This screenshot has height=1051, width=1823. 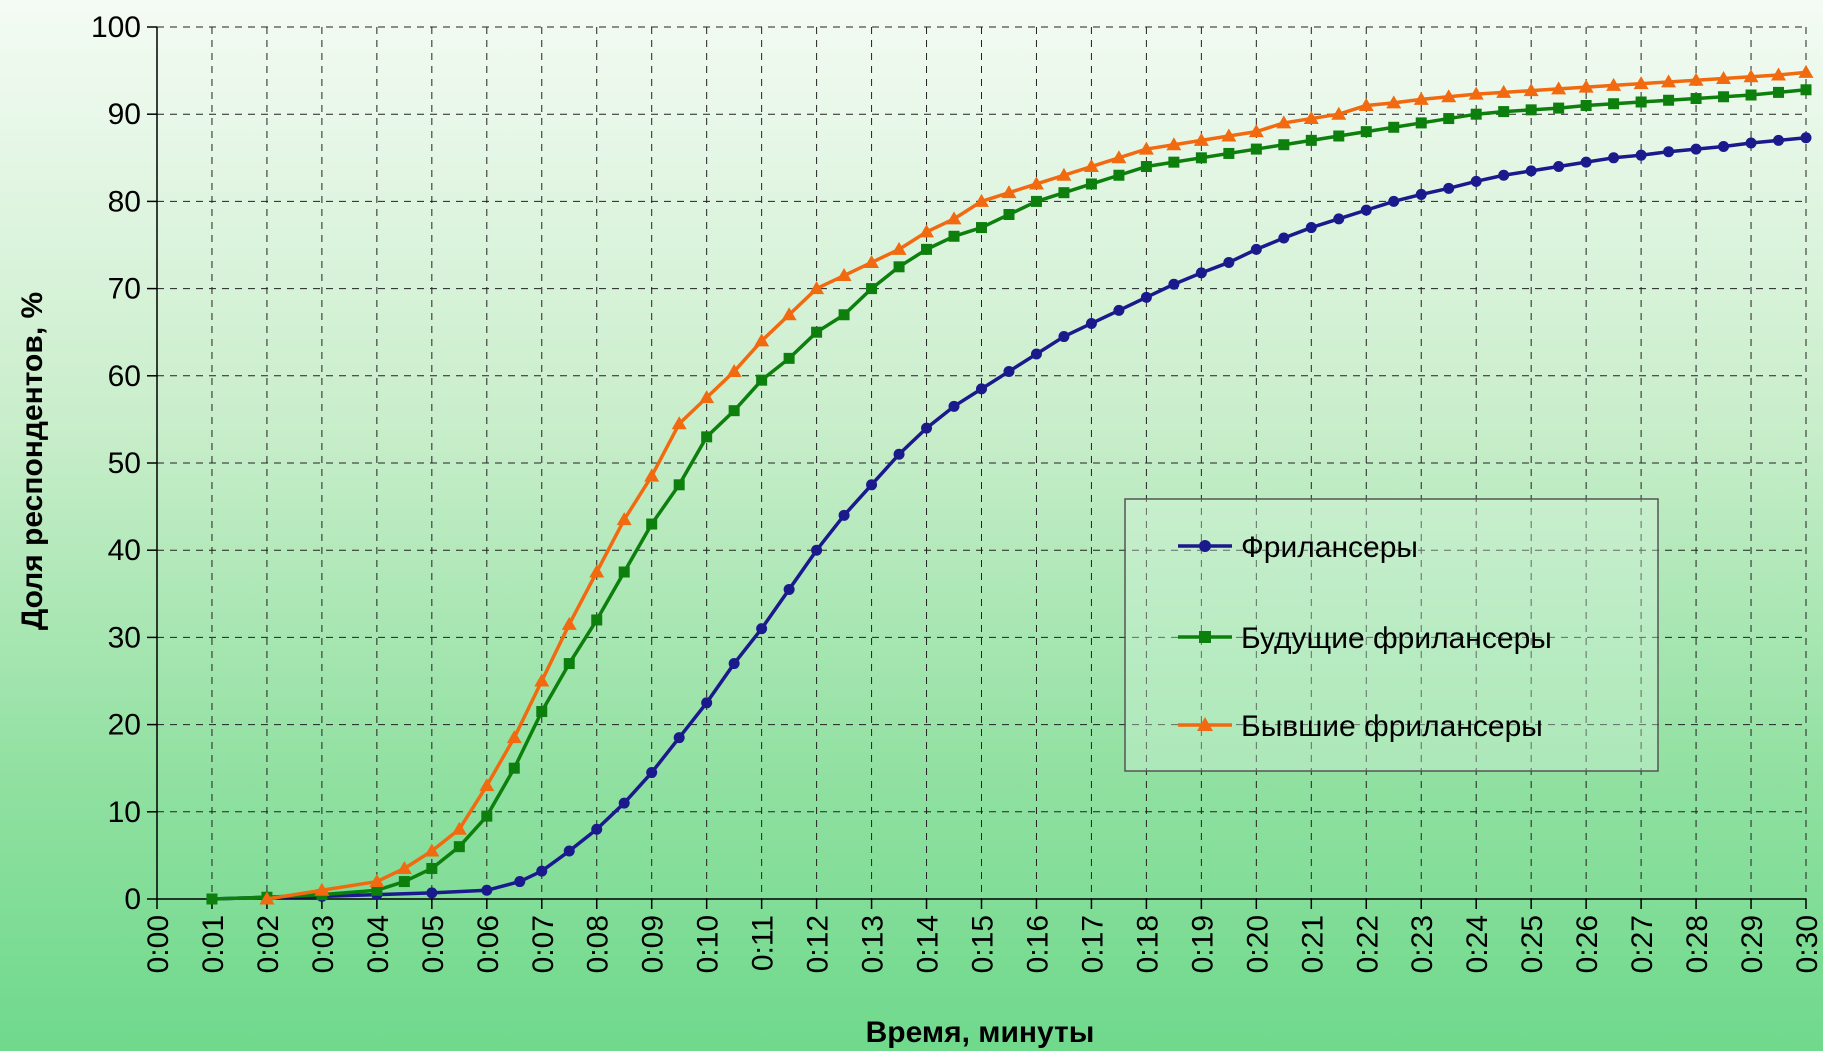 I want to click on legend-label: Будущие фрилансеры, so click(x=1396, y=638).